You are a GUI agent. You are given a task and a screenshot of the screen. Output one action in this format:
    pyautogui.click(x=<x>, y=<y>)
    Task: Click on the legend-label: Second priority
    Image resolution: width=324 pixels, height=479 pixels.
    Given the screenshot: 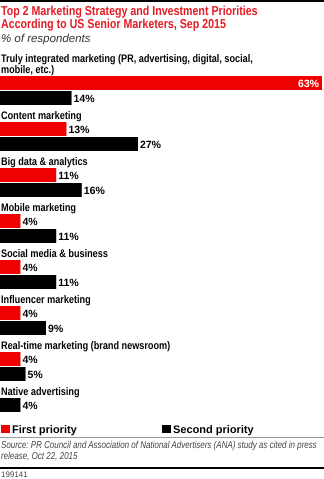 What is the action you would take?
    pyautogui.click(x=214, y=430)
    